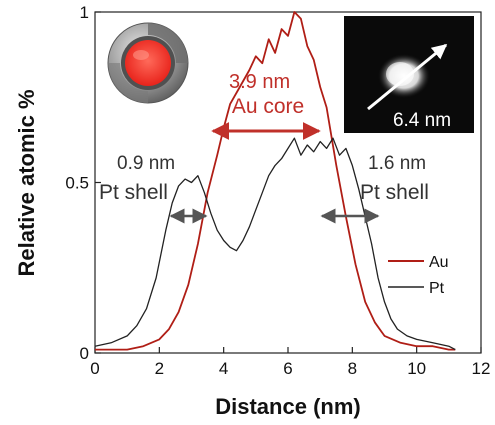  Describe the element at coordinates (437, 288) in the screenshot. I see `legend-label-pt: Pt` at that location.